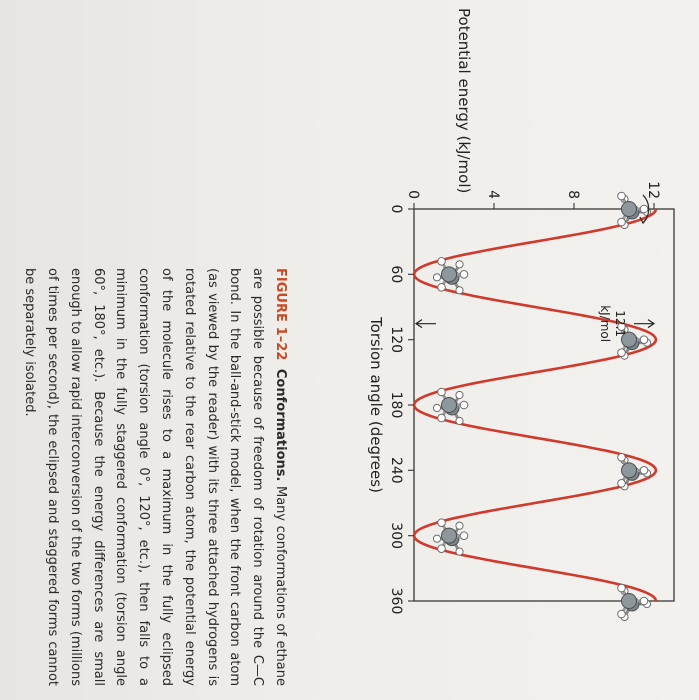  Describe the element at coordinates (464, 100) in the screenshot. I see `y-axis-label: Potential energy (kJ/mol)` at that location.